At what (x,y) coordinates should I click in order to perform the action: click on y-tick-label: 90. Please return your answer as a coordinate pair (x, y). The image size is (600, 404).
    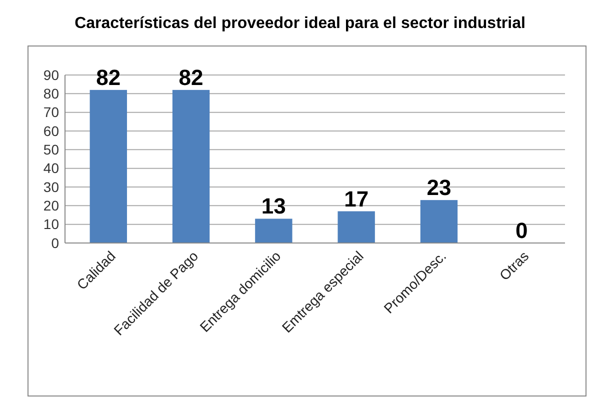
    Looking at the image, I should click on (51, 74).